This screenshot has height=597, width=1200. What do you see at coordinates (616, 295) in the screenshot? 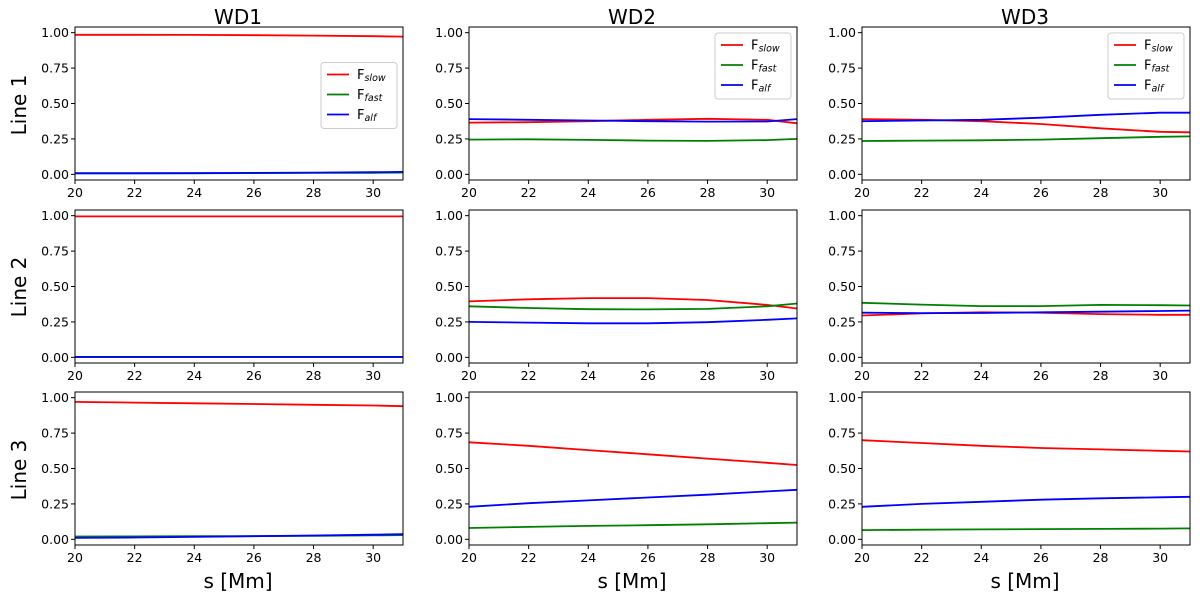
I see `panel-wd2-line-2: 20 22 24 26 28 30 0.00 0.25 0.50 0.75 1.00` at bounding box center [616, 295].